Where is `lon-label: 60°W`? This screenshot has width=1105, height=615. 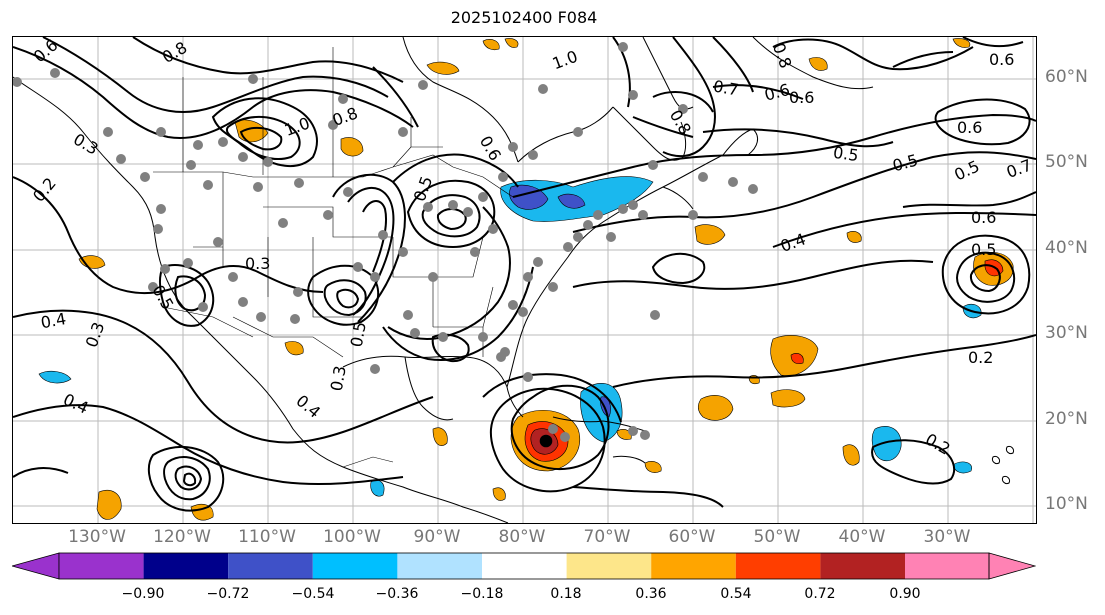 lon-label: 60°W is located at coordinates (692, 537).